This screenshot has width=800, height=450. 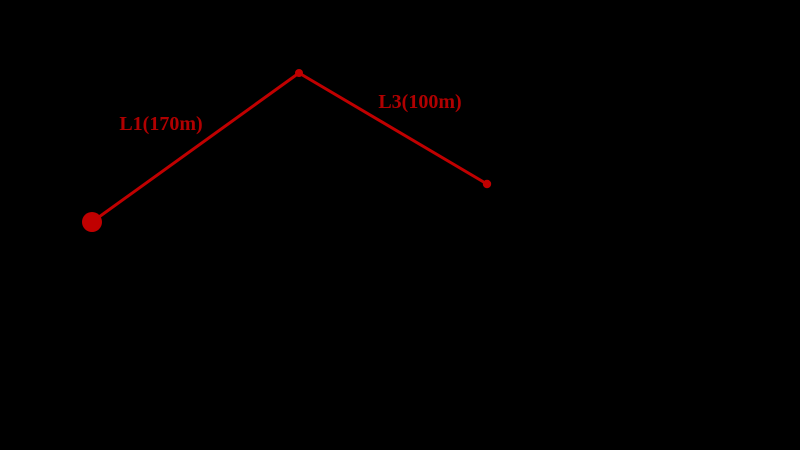 I want to click on source-node-marker, so click(x=92, y=222).